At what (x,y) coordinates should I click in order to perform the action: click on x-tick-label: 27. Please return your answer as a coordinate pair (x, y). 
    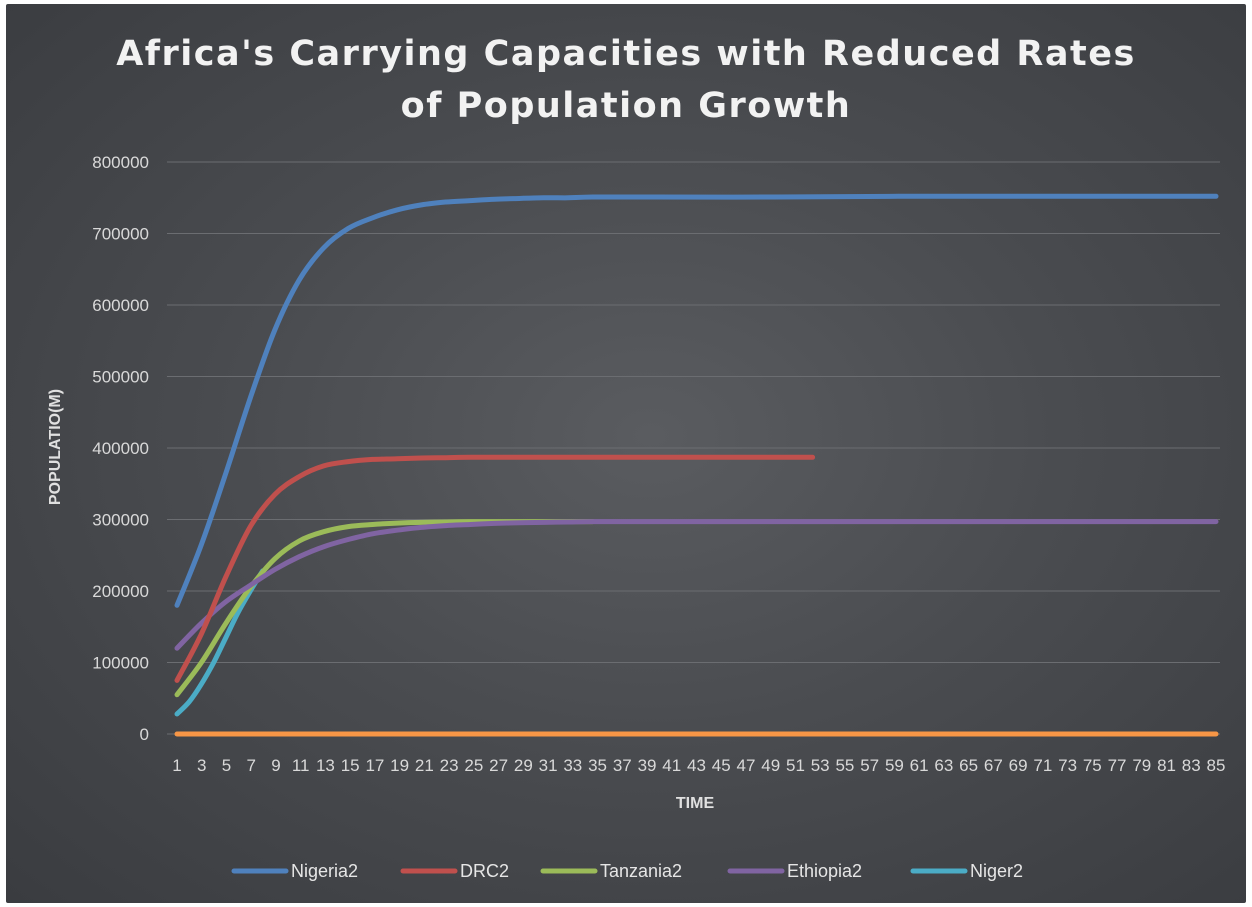
    Looking at the image, I should click on (498, 765).